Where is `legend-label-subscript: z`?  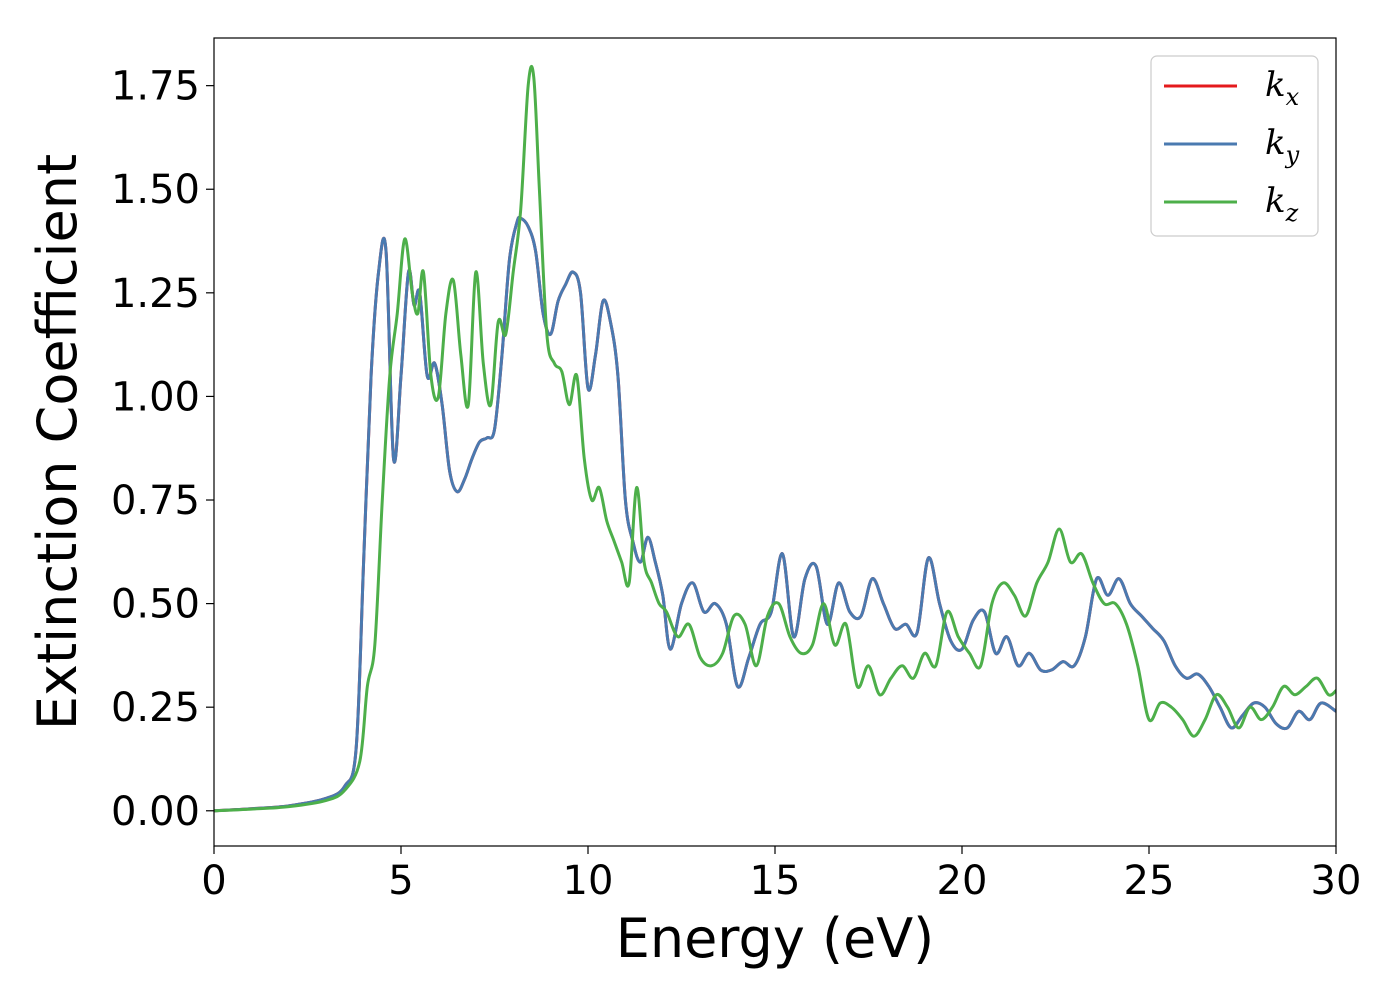
legend-label-subscript: z is located at coordinates (1292, 213).